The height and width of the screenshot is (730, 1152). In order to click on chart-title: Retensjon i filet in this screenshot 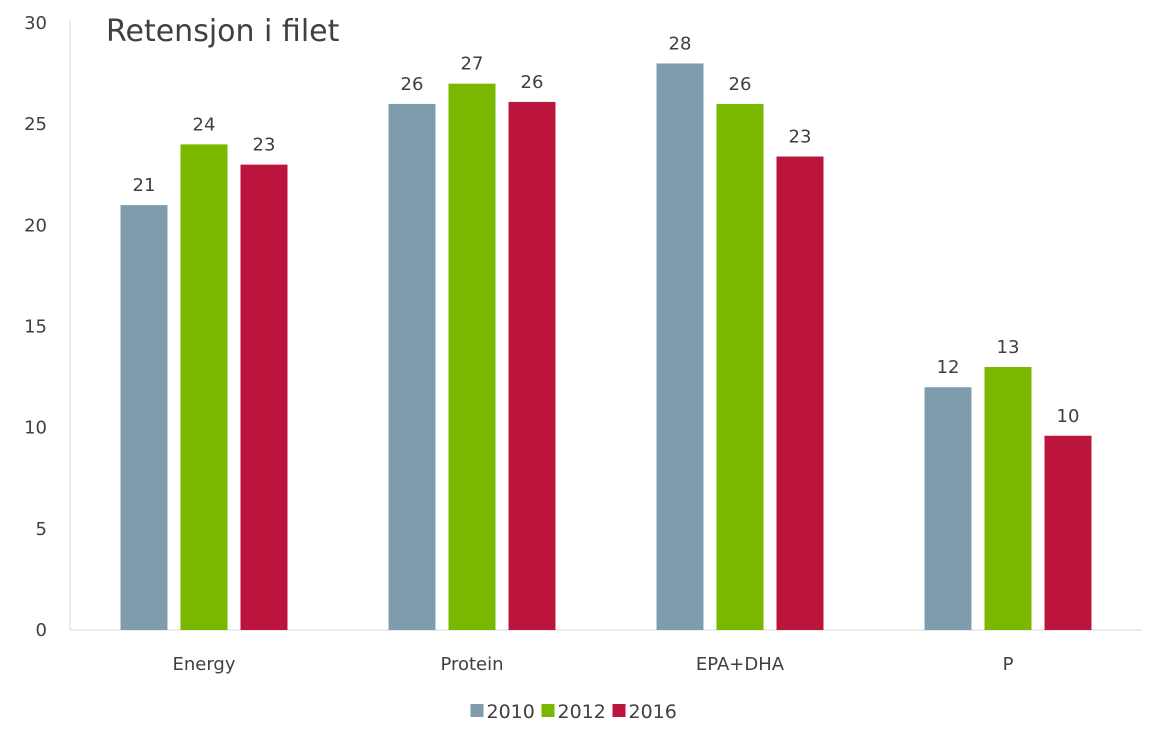, I will do `click(223, 31)`.